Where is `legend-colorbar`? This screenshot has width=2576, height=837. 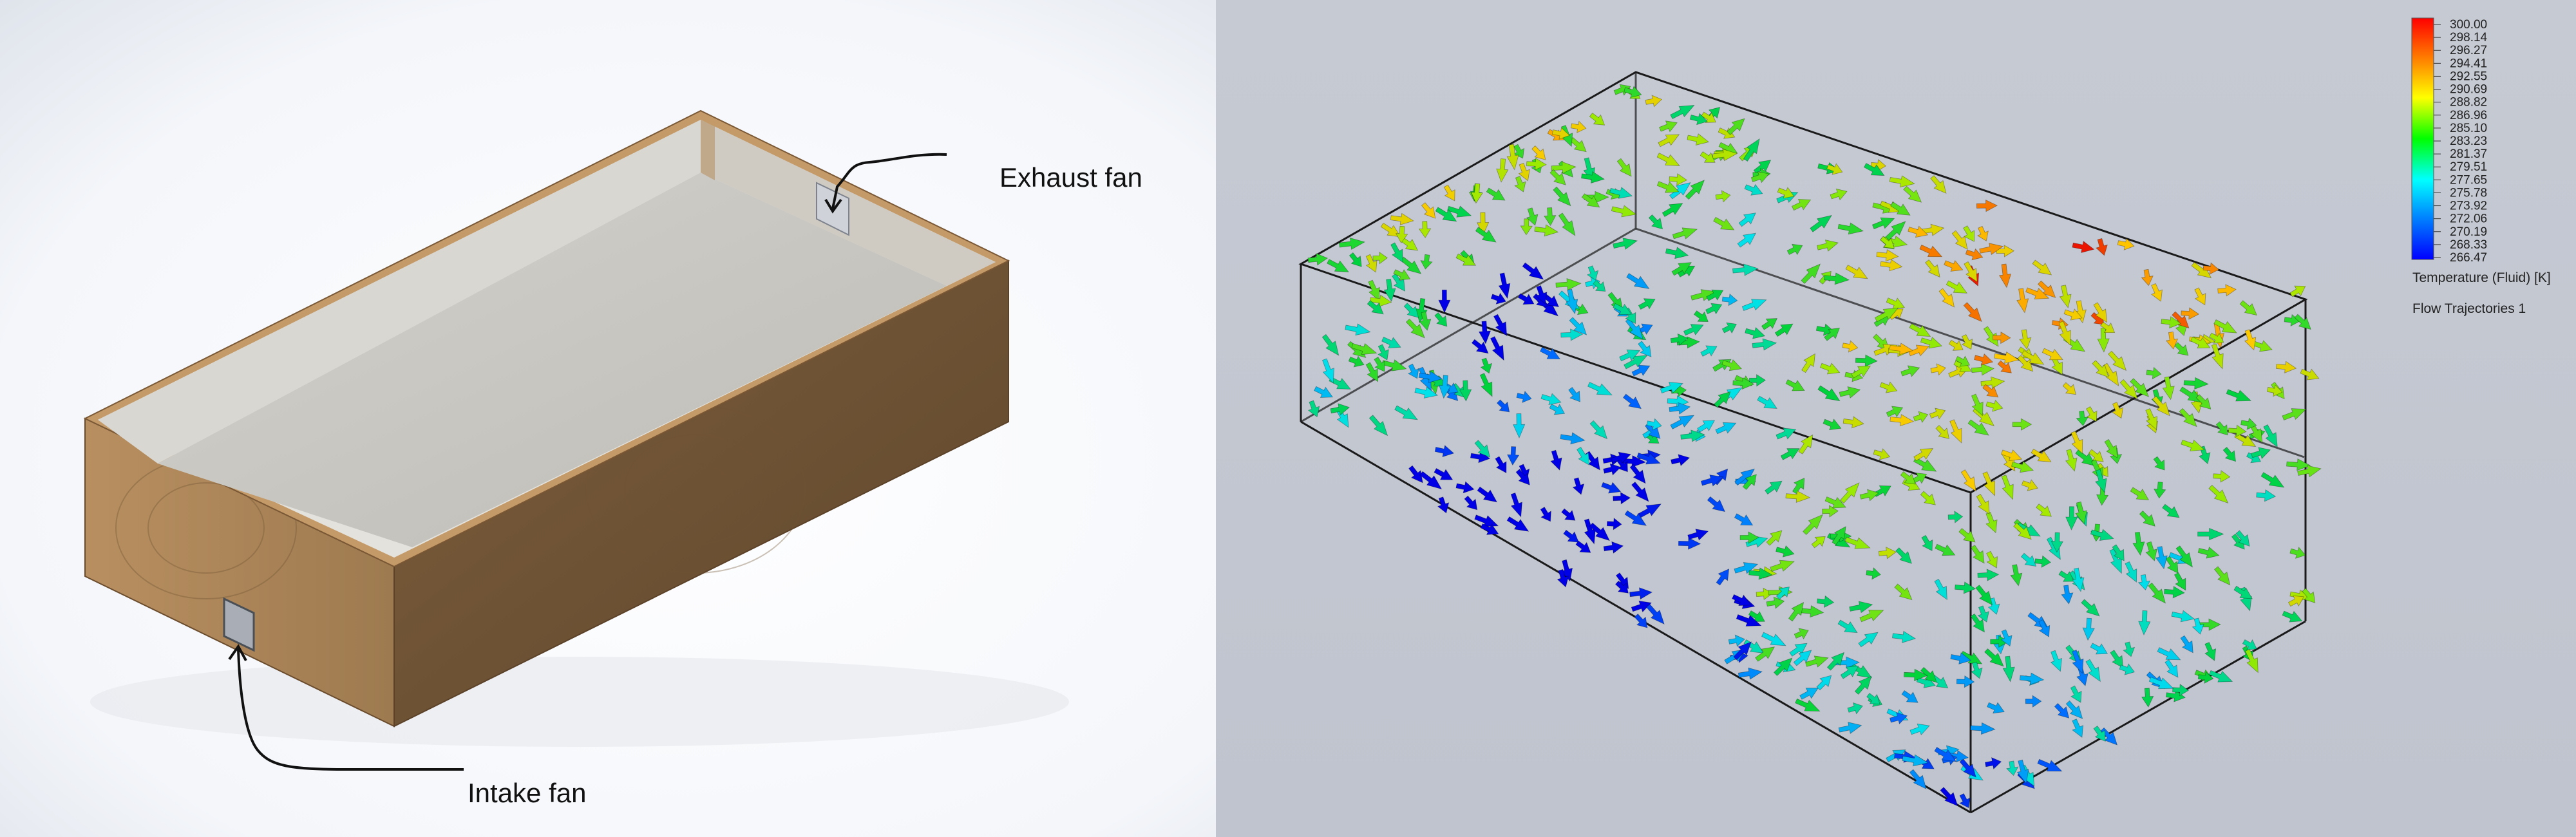 legend-colorbar is located at coordinates (2423, 138).